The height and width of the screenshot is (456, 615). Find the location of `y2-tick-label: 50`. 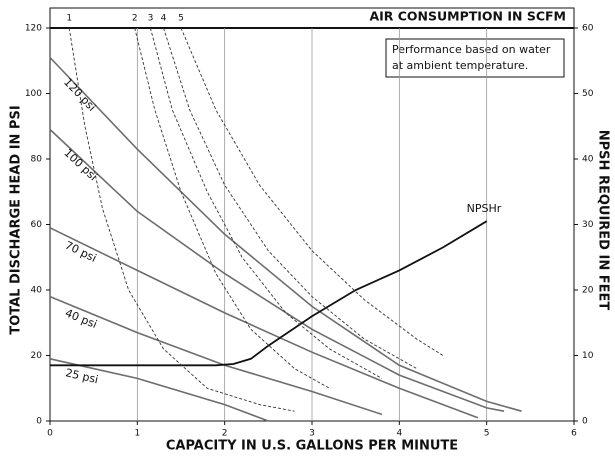

y2-tick-label: 50 is located at coordinates (588, 94).